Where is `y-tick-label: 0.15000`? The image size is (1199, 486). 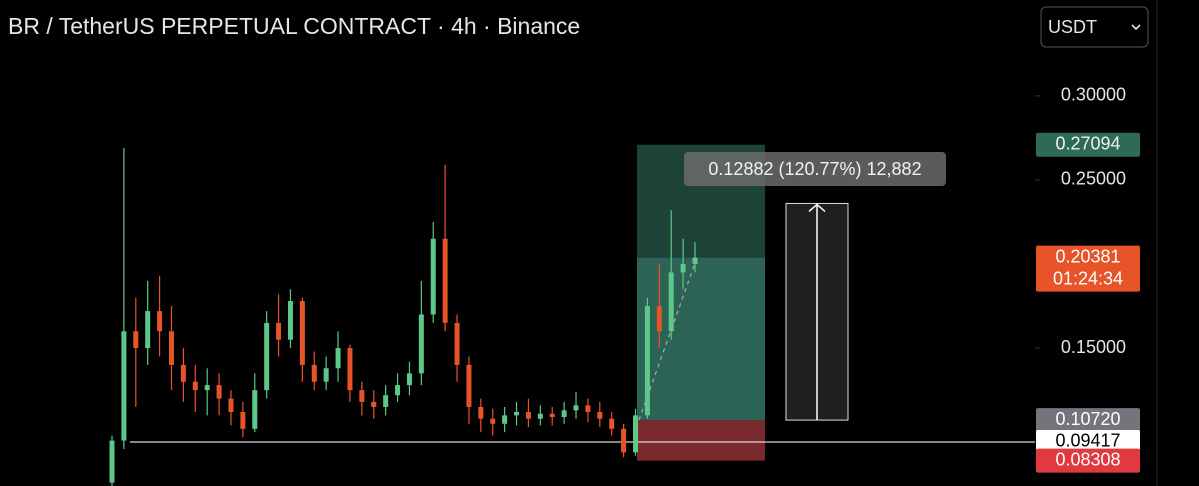
y-tick-label: 0.15000 is located at coordinates (1093, 347).